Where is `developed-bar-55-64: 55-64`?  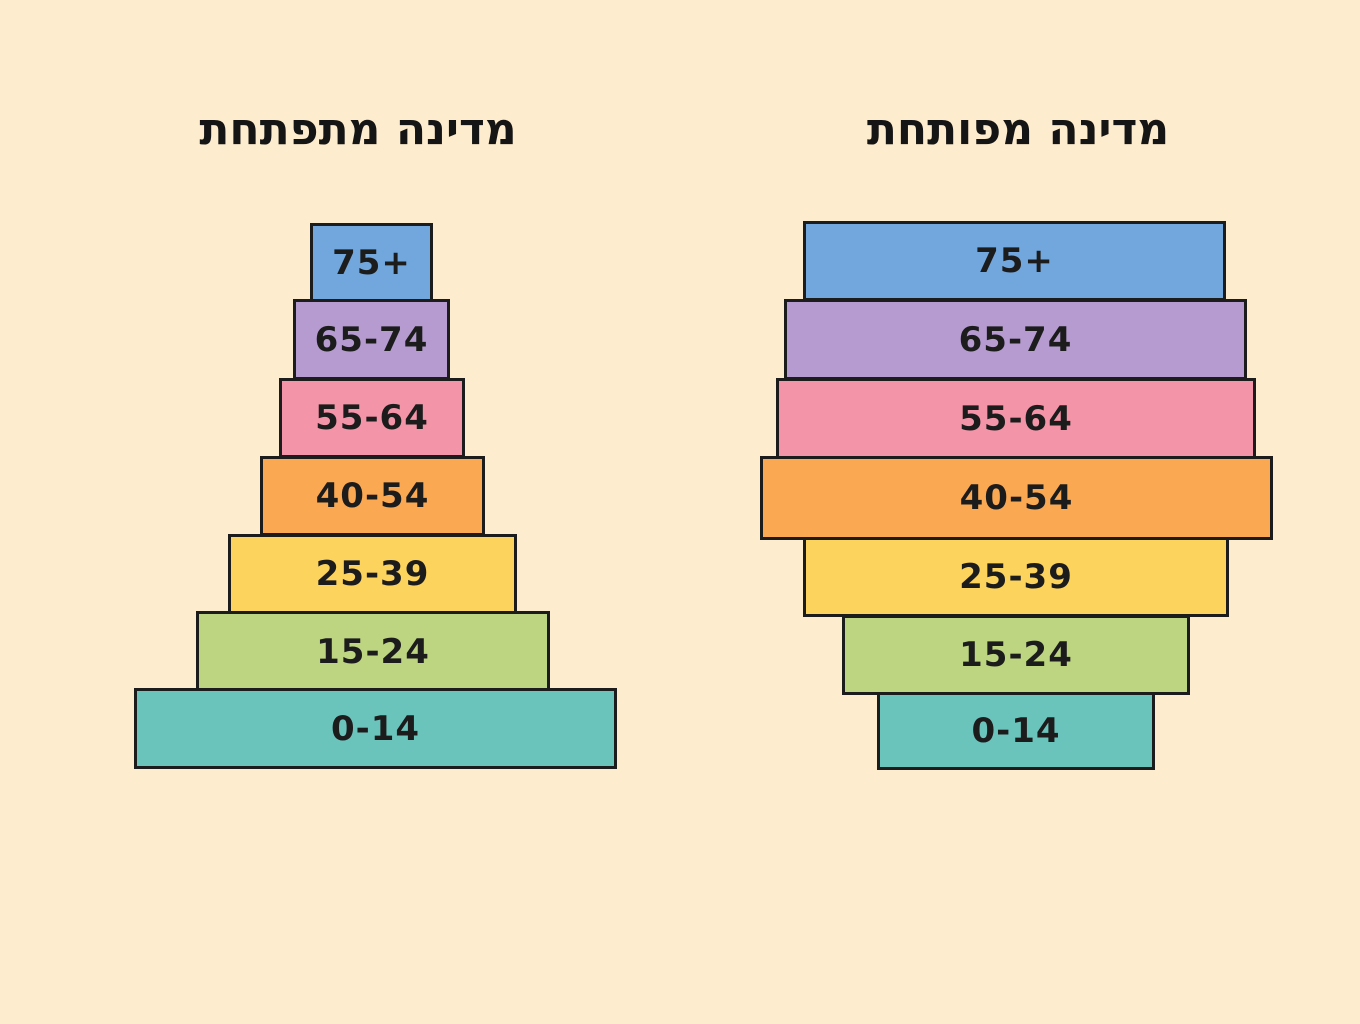 developed-bar-55-64: 55-64 is located at coordinates (1016, 418).